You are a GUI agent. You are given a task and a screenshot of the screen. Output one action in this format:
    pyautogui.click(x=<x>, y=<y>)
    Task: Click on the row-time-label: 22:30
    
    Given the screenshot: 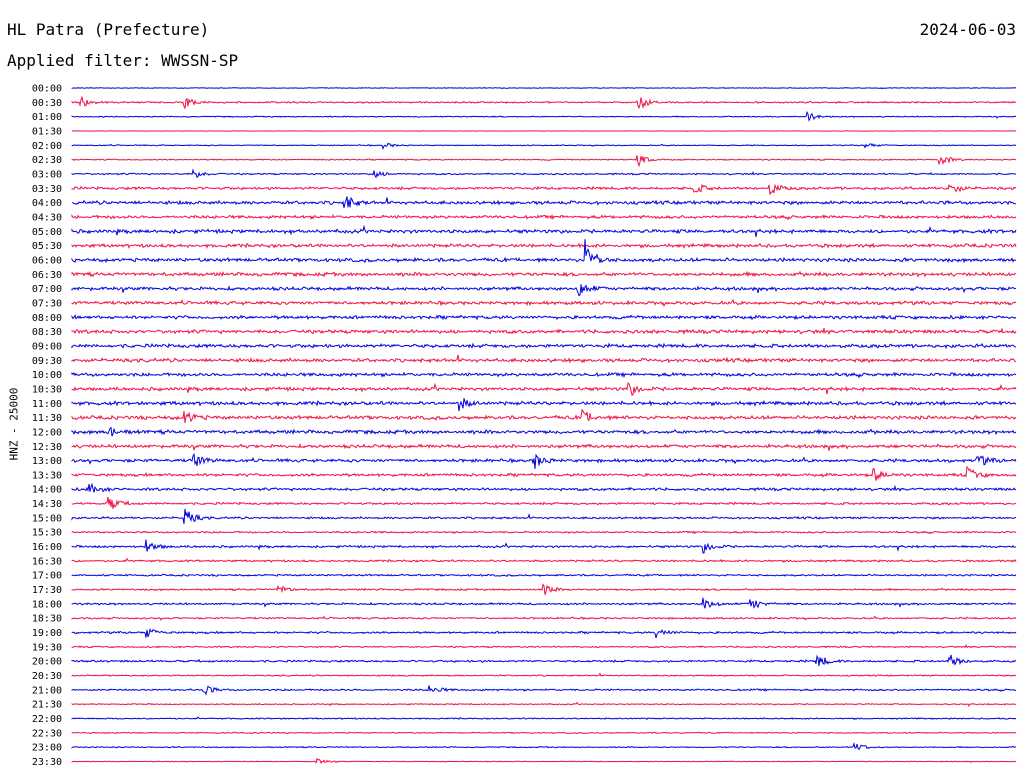 What is the action you would take?
    pyautogui.click(x=47, y=733)
    